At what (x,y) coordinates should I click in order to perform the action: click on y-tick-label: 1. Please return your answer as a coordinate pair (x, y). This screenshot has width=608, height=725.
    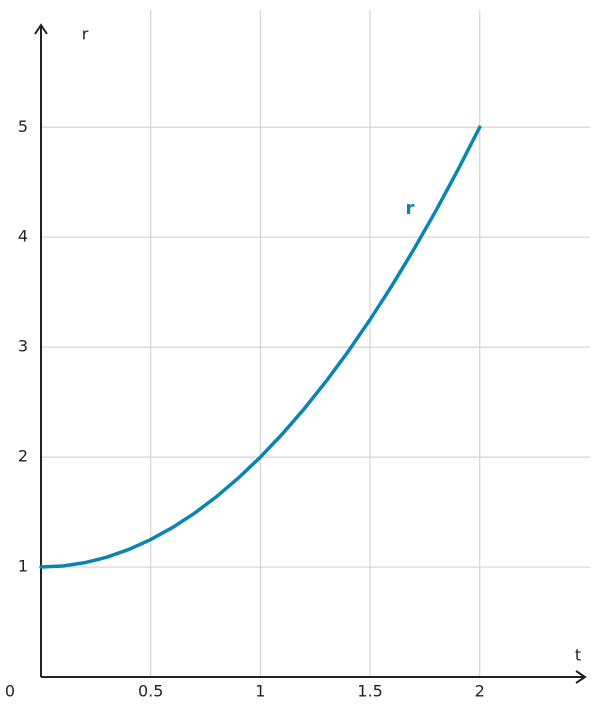
    Looking at the image, I should click on (23, 566).